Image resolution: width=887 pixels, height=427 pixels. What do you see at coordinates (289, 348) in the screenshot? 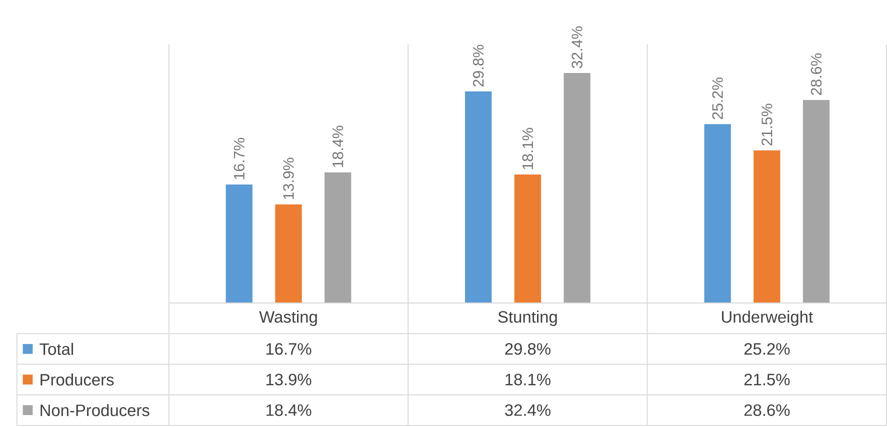
I see `data-label: 16.7%` at bounding box center [289, 348].